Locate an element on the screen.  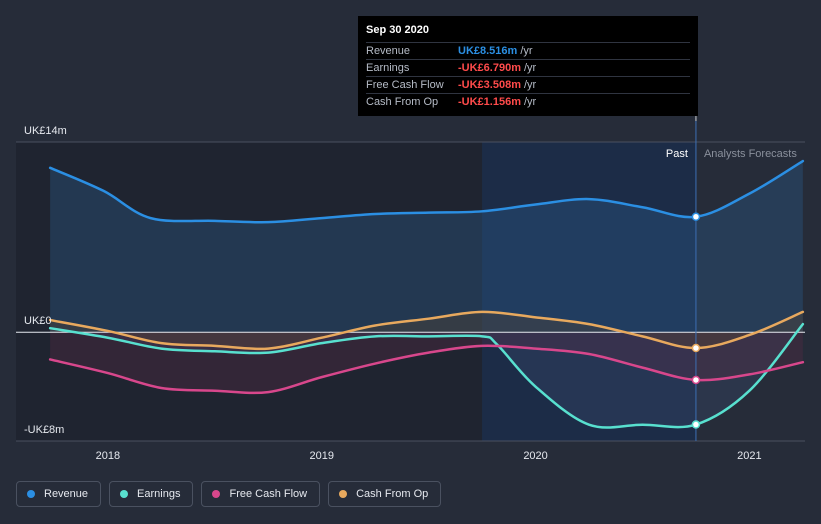
cash-from-op-point is located at coordinates (696, 348).